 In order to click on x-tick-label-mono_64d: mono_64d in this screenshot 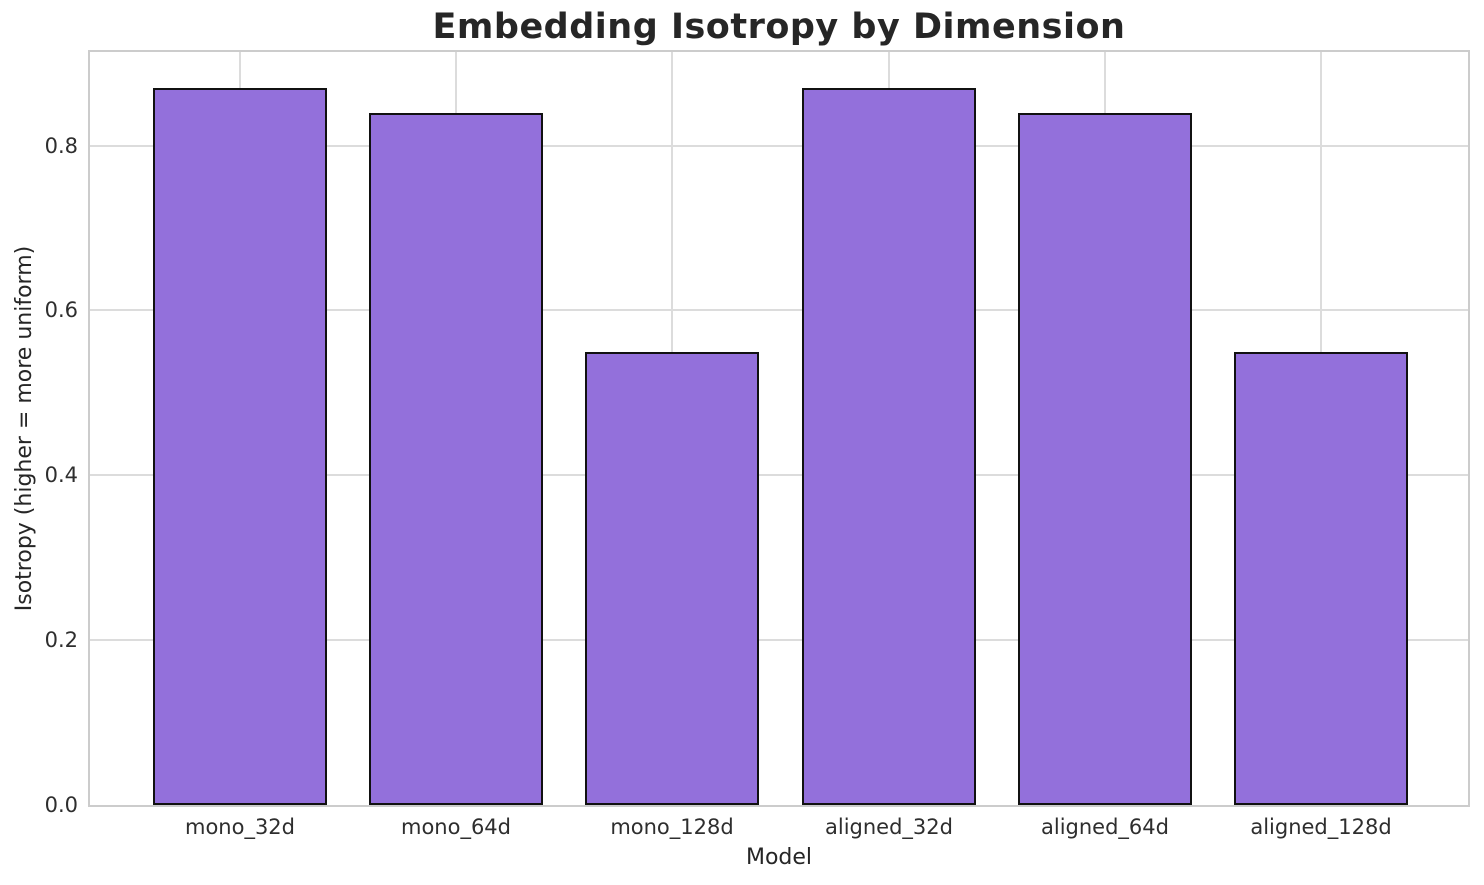, I will do `click(455, 827)`.